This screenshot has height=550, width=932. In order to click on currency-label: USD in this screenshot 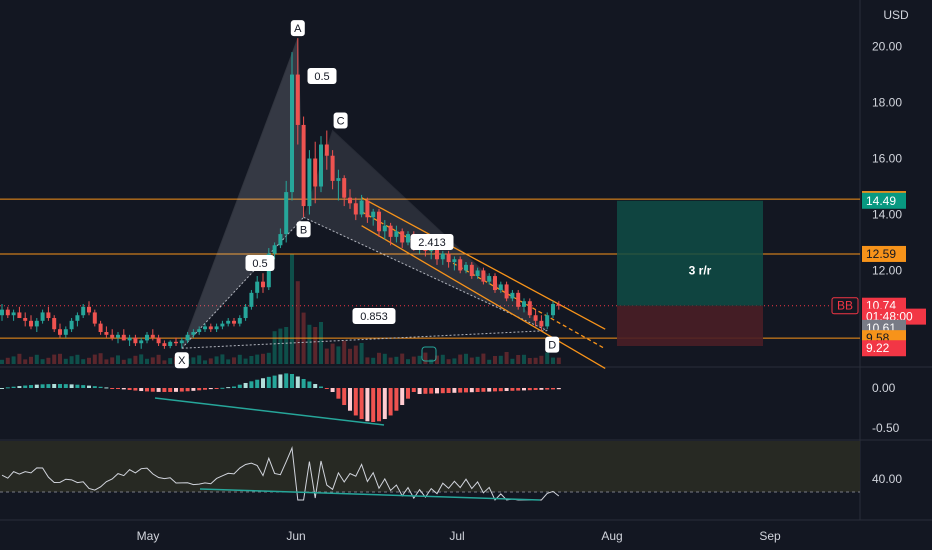, I will do `click(896, 15)`.